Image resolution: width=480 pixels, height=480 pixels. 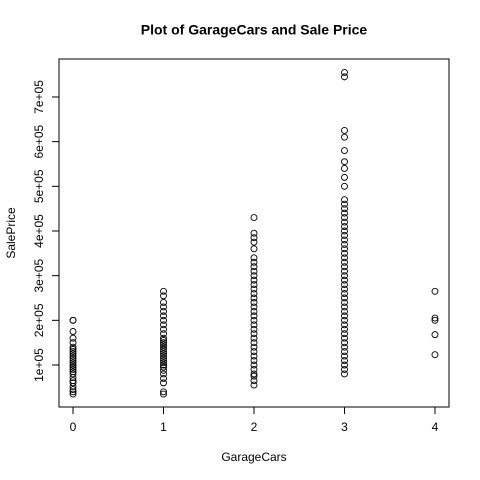 I want to click on y-tick-label: 2e+05, so click(x=39, y=320).